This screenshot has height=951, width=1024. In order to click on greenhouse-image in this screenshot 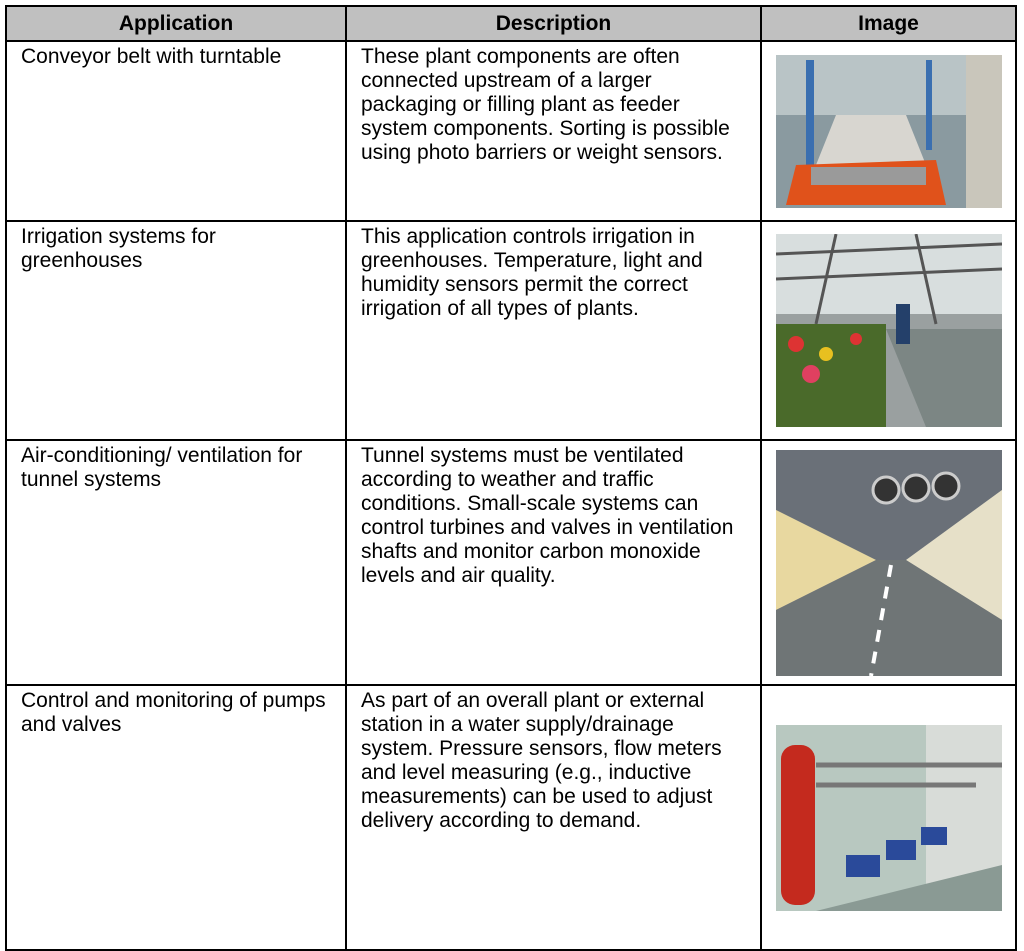, I will do `click(888, 330)`.